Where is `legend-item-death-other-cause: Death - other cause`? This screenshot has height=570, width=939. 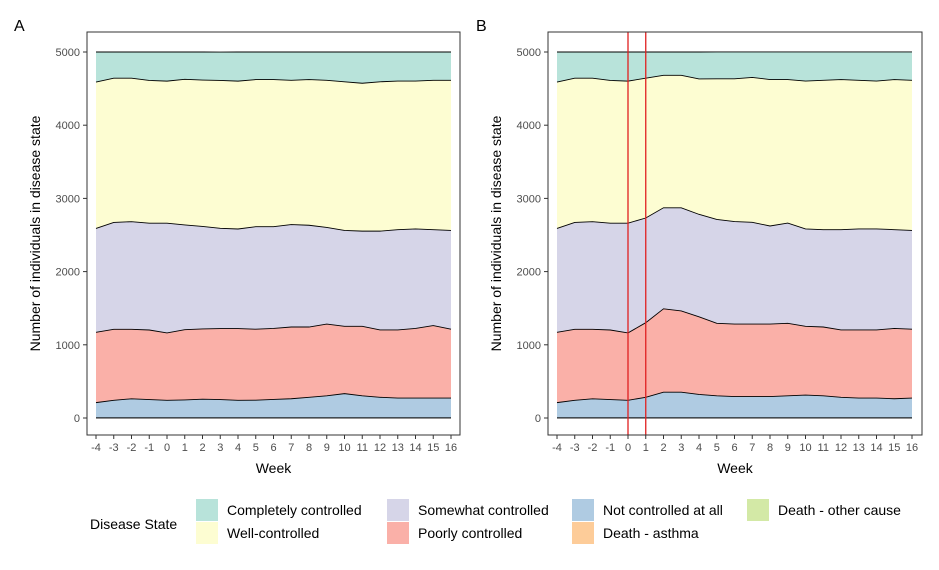
legend-item-death-other-cause: Death - other cause is located at coordinates (824, 510).